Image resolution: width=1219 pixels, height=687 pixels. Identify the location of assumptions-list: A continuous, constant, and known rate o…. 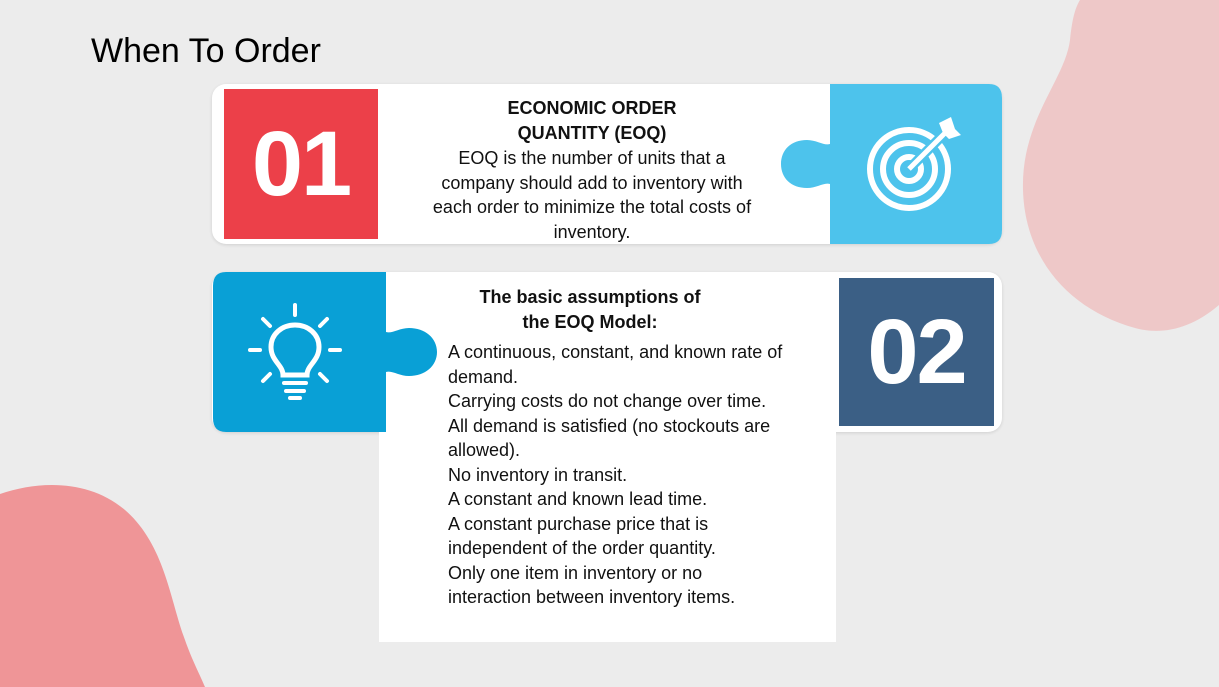
(643, 475).